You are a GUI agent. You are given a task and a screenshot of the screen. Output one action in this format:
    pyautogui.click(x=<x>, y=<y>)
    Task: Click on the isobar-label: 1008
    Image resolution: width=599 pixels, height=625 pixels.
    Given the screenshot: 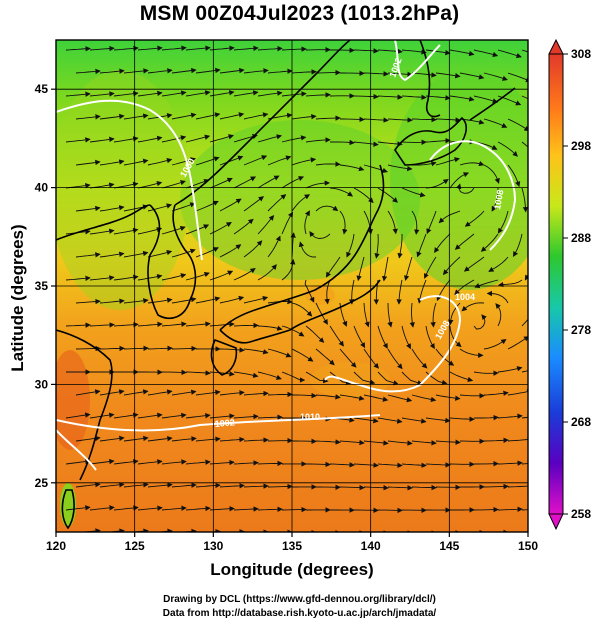 What is the action you would take?
    pyautogui.click(x=498, y=199)
    